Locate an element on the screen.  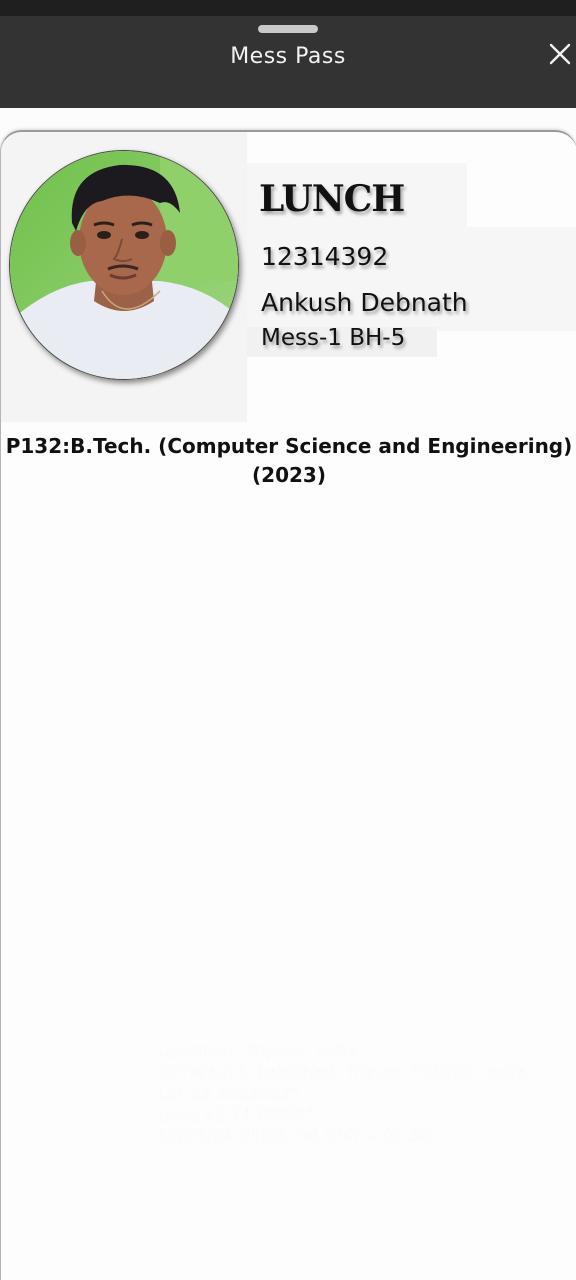
watermark-longitude: Long 91.7438599° is located at coordinates (236, 1115).